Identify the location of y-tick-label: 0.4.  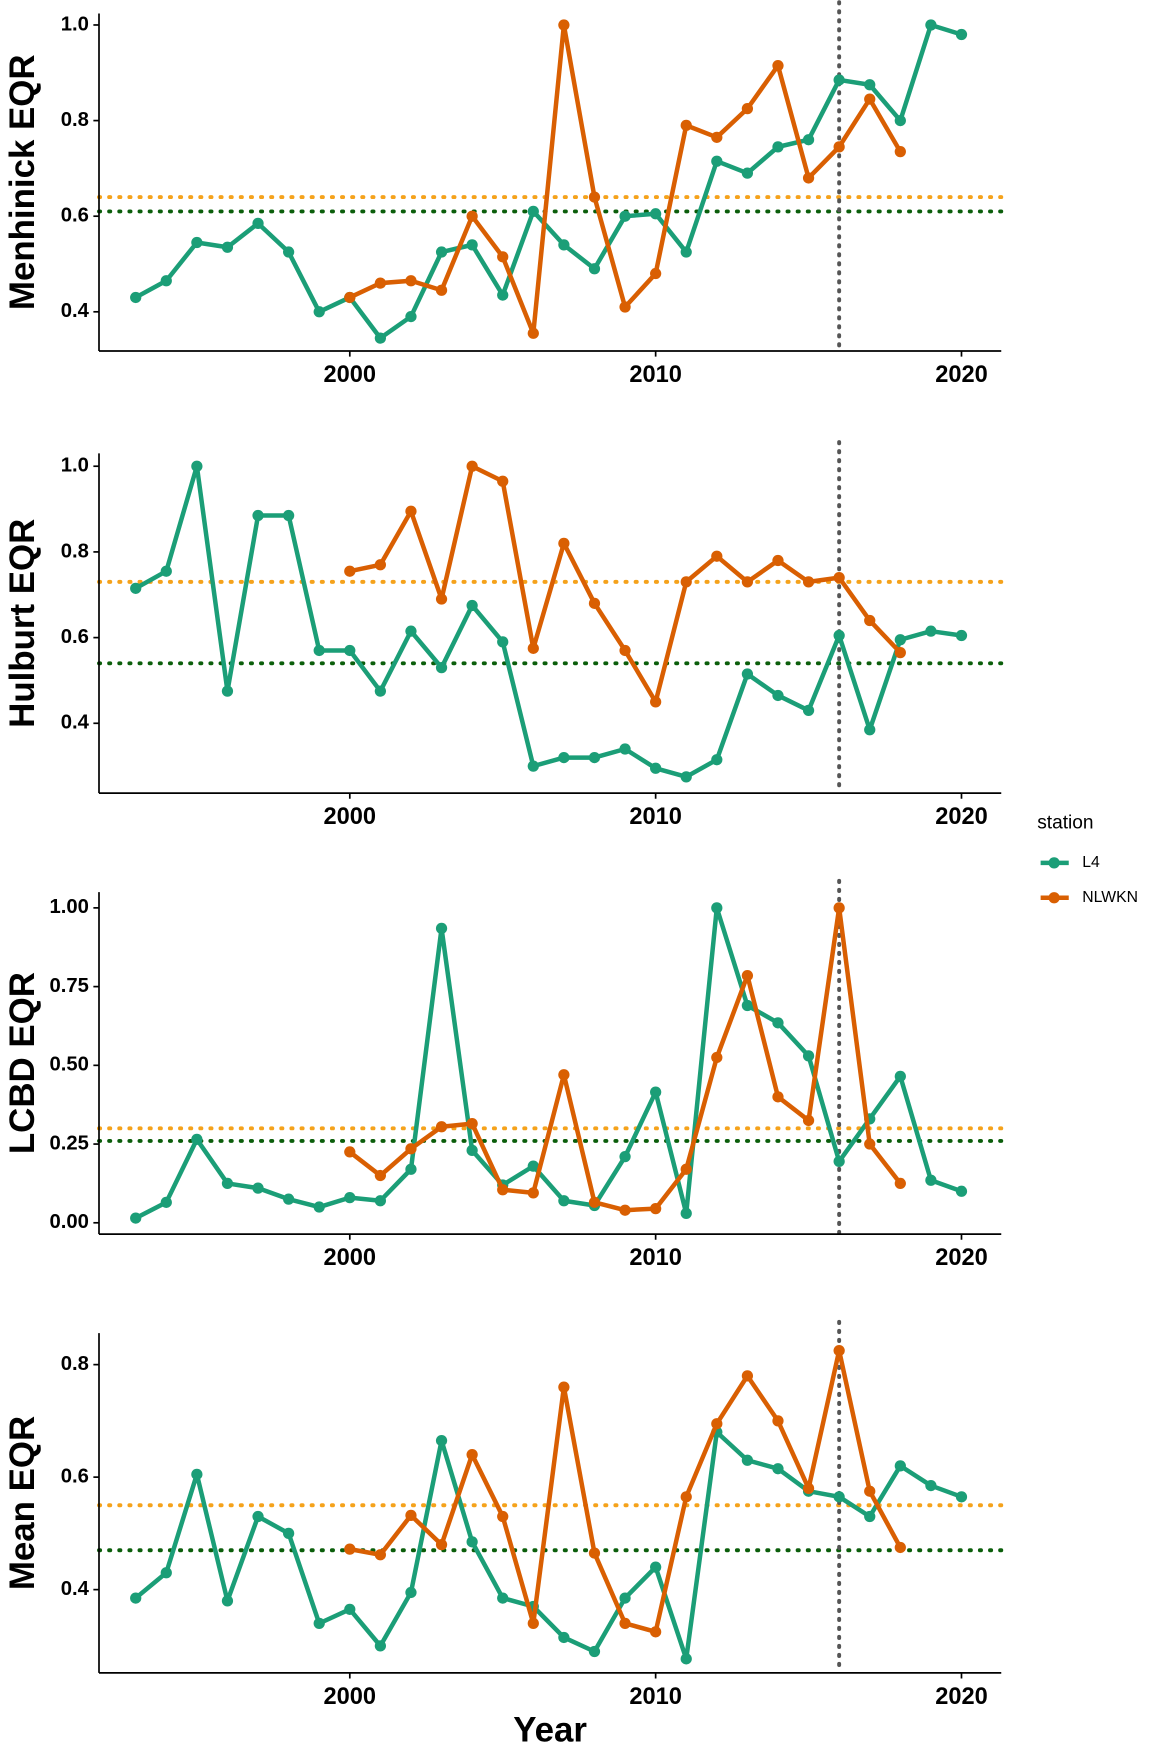
(75, 723).